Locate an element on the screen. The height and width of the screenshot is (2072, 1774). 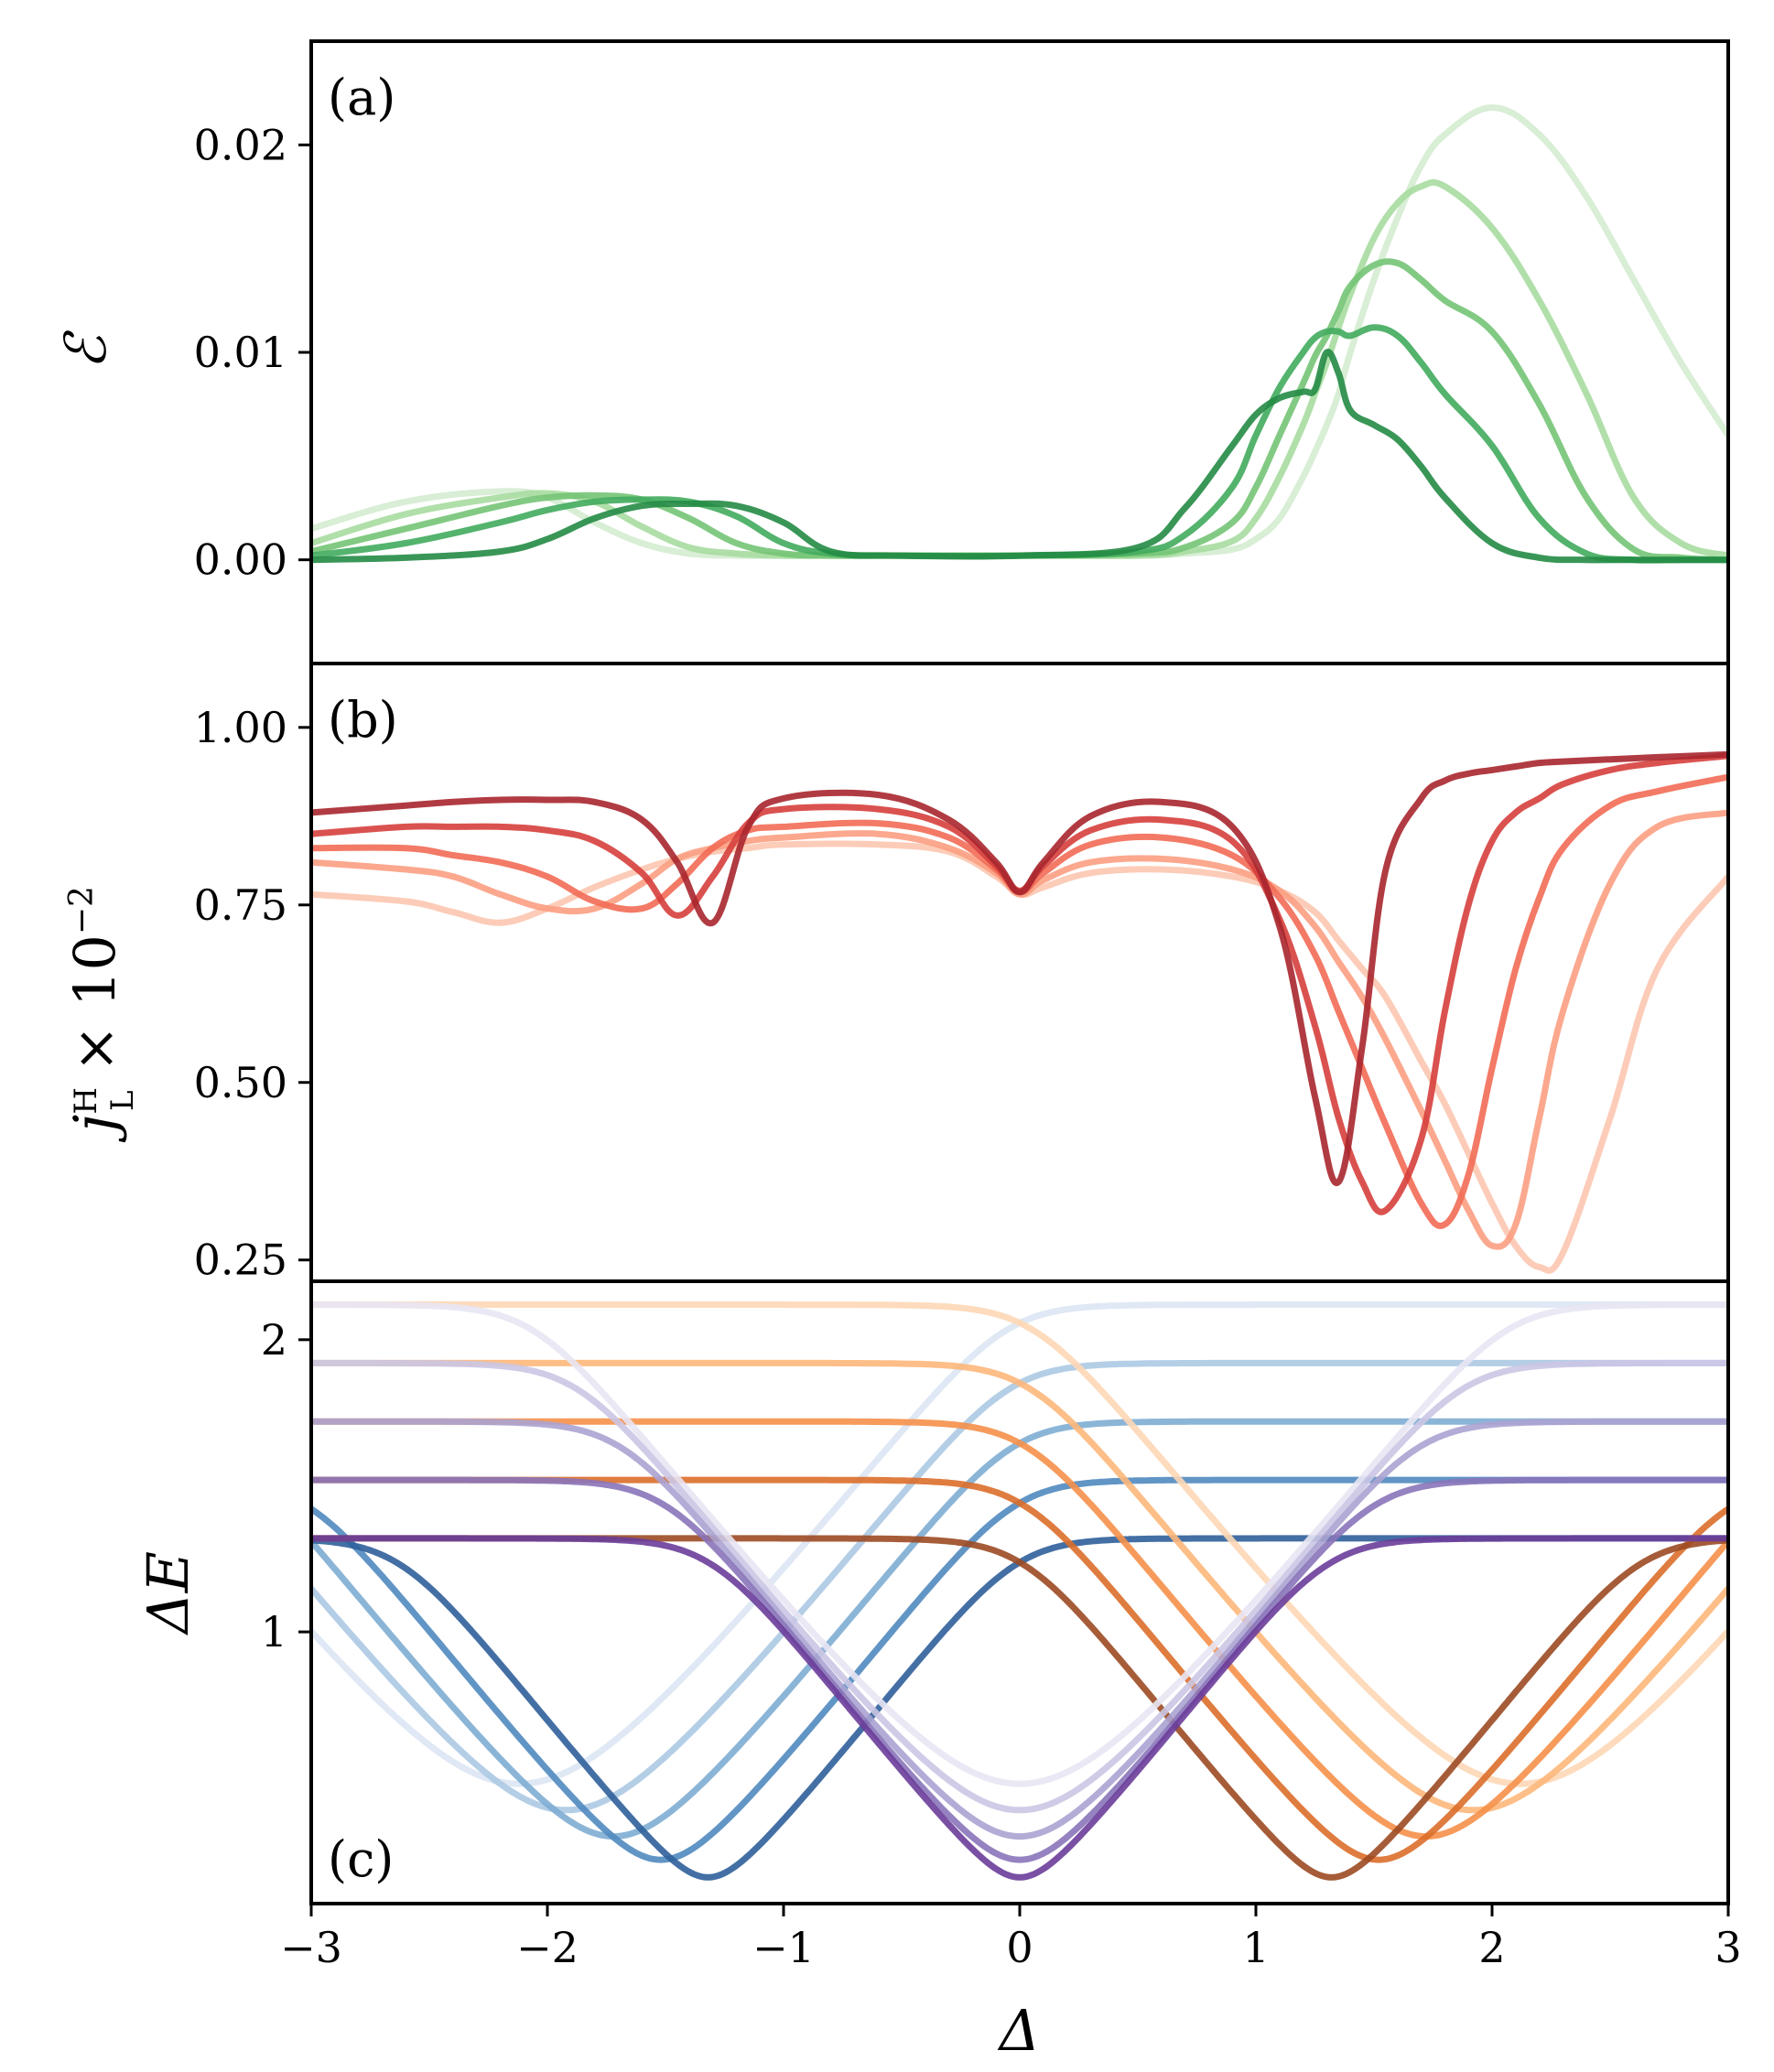
series-line-s5 is located at coordinates (1019, 456).